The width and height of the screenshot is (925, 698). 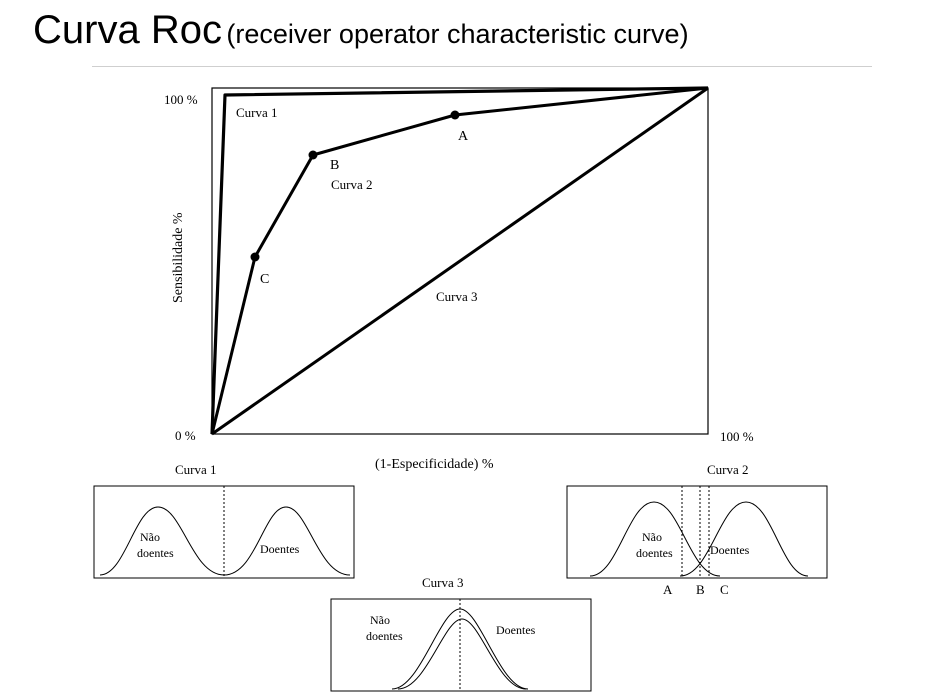 I want to click on slide-title-sub: (receiver operator characteristic curve), so click(x=457, y=34).